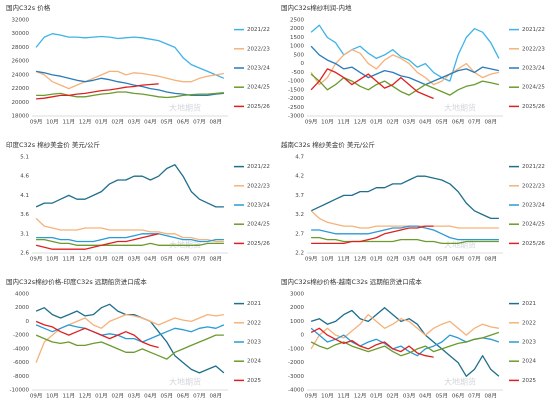  What do you see at coordinates (299, 55) in the screenshot?
I see `y-tick-label: 500` at bounding box center [299, 55].